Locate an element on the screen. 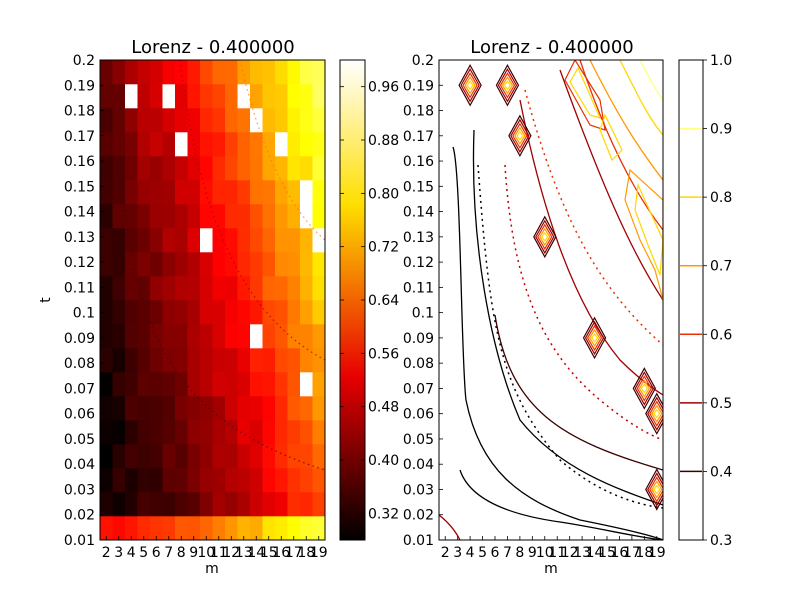 The height and width of the screenshot is (600, 800). y-tick-label: 0.08 is located at coordinates (79, 364).